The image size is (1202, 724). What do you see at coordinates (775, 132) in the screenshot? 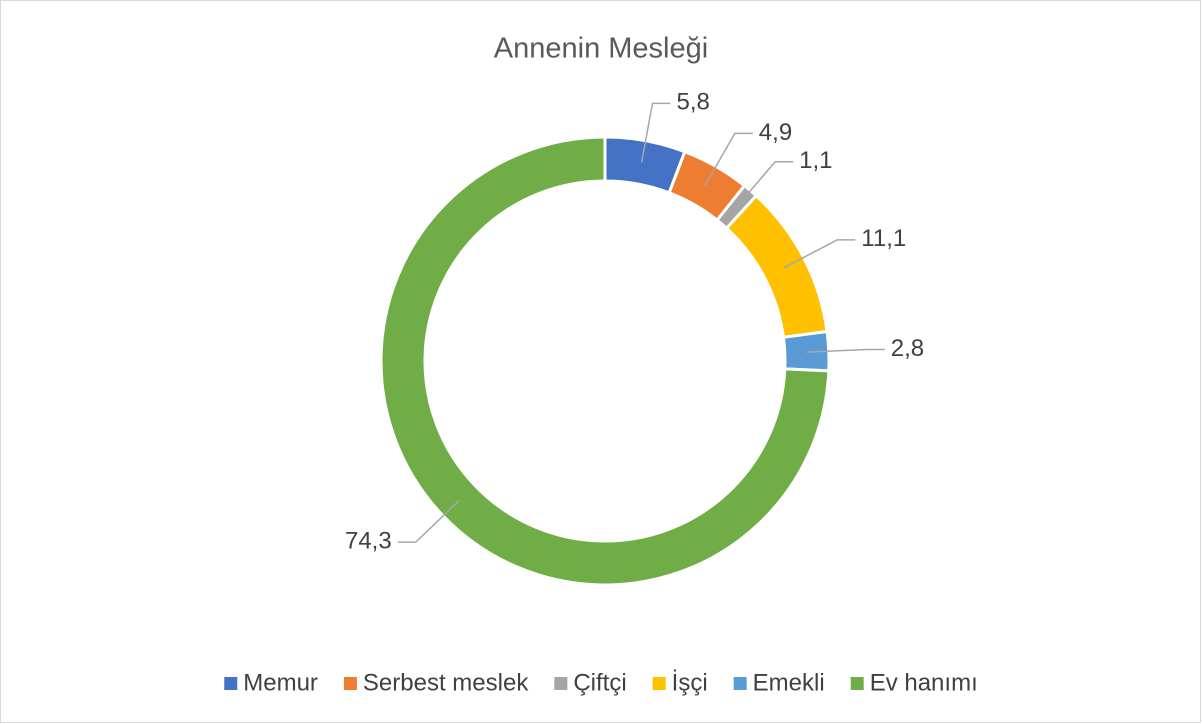
I see `data-label: 4,9` at bounding box center [775, 132].